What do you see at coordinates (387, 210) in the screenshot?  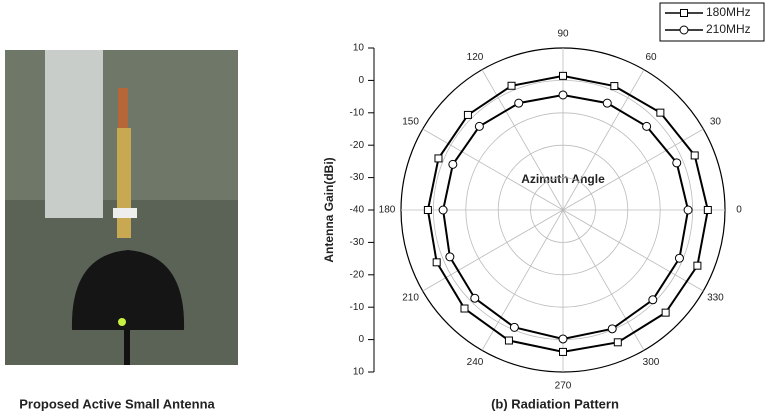 I see `angle-tick-label: 180` at bounding box center [387, 210].